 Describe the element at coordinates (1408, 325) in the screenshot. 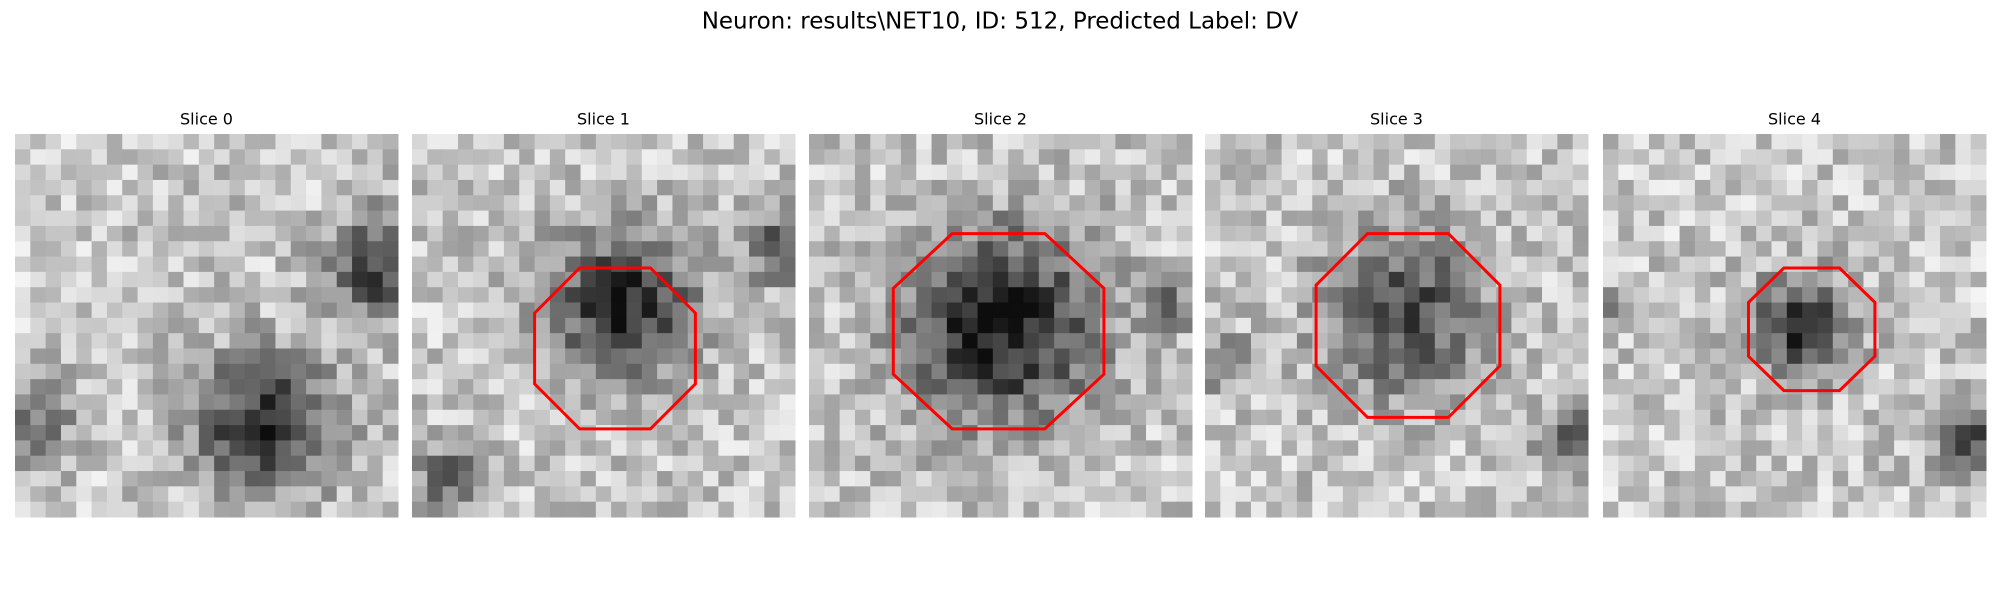

I see `contour` at that location.